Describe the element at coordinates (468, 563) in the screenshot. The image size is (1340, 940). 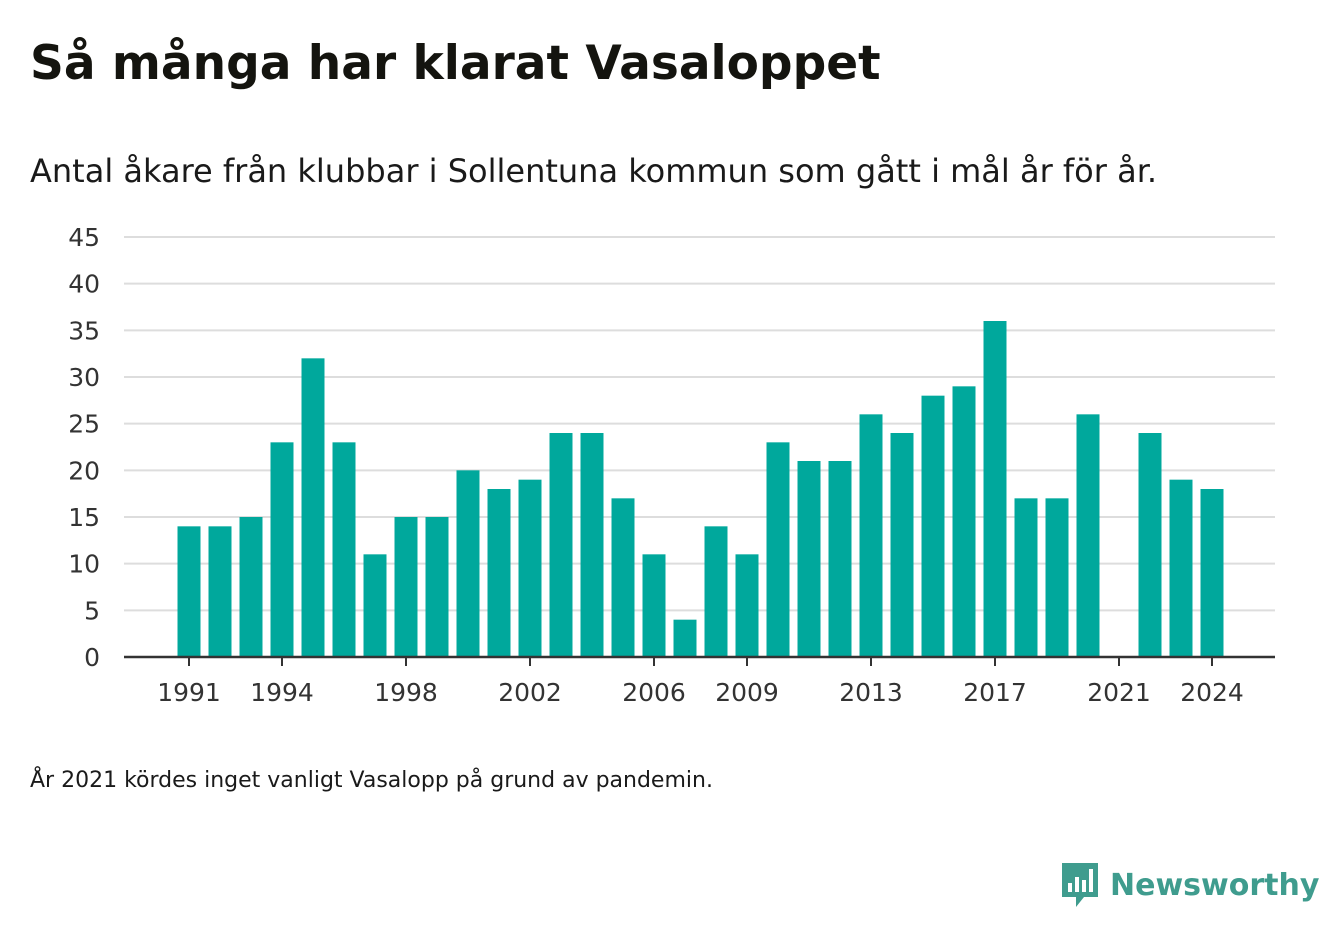
I see `bar-2000` at that location.